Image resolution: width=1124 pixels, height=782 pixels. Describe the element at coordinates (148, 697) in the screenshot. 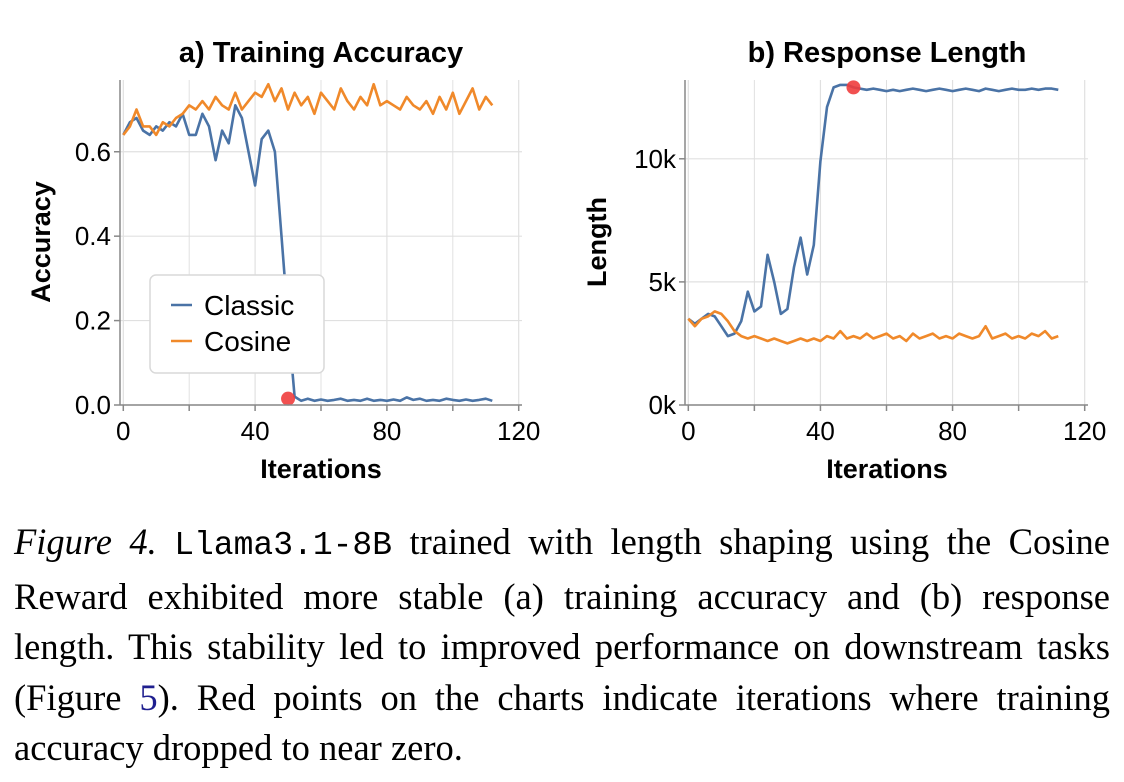

I see `caption-figure-ref: 5` at that location.